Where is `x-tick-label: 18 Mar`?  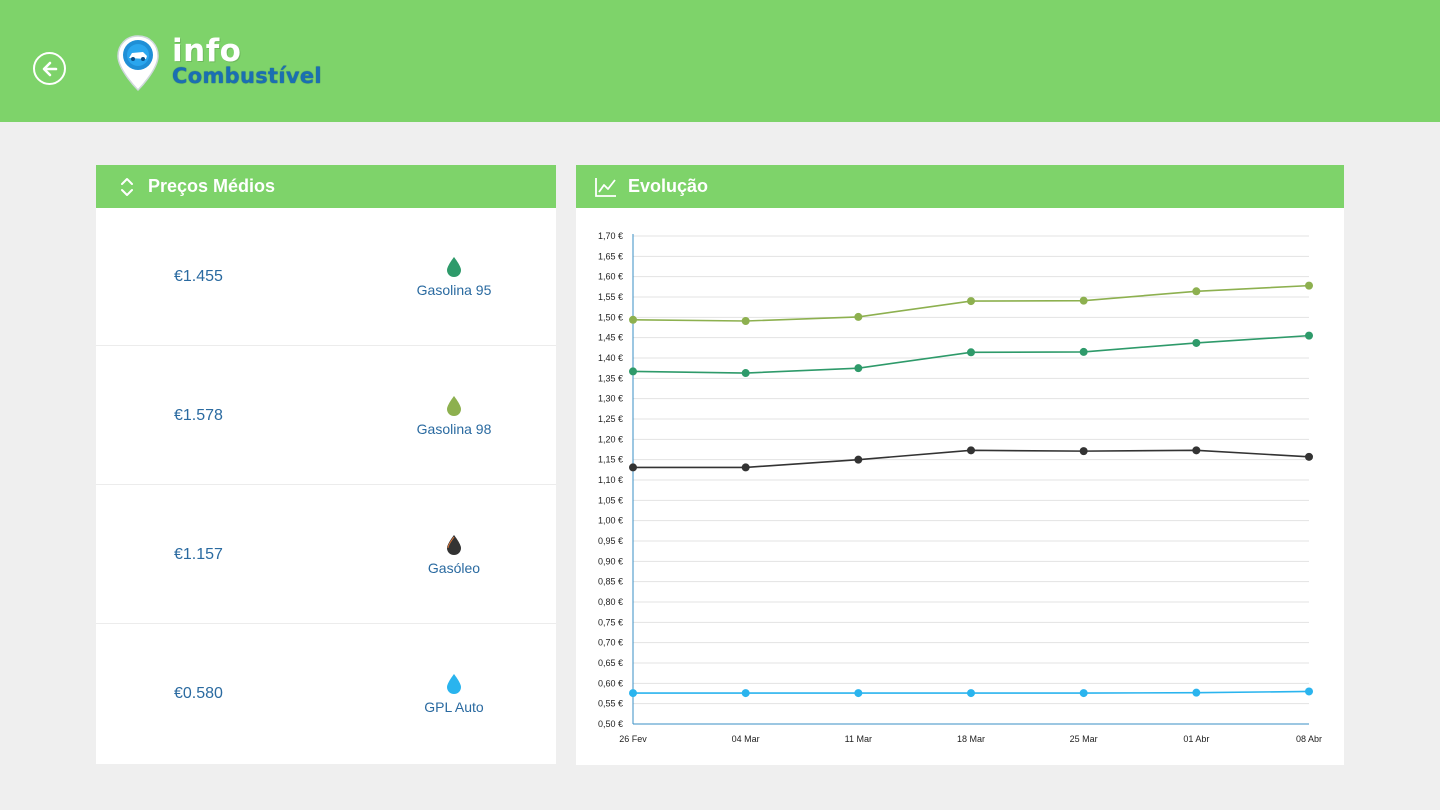
x-tick-label: 18 Mar is located at coordinates (971, 739).